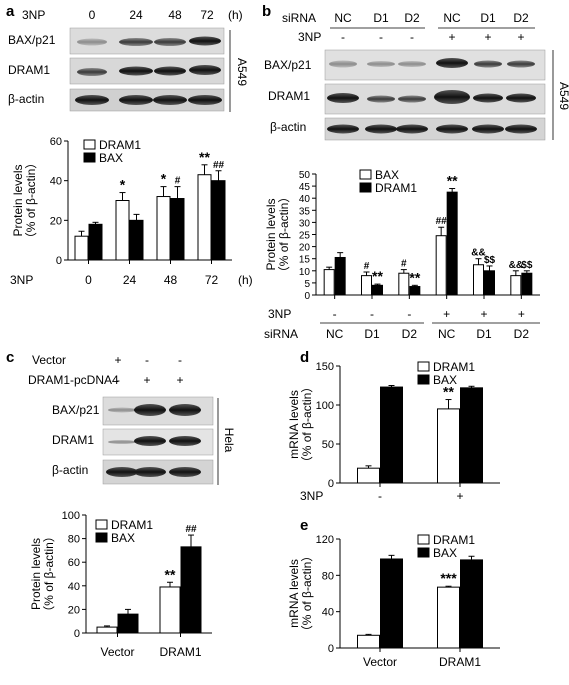 This screenshot has height=685, width=569. What do you see at coordinates (179, 380) in the screenshot?
I see `panel-c-dram-mark-2: +` at bounding box center [179, 380].